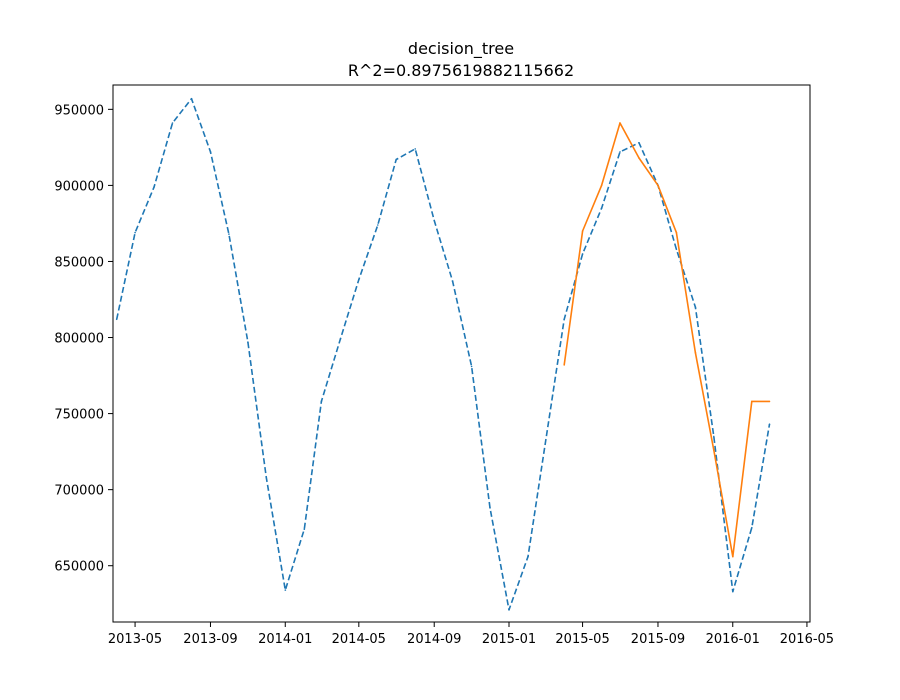  I want to click on series-line-solid, so click(666, 340).